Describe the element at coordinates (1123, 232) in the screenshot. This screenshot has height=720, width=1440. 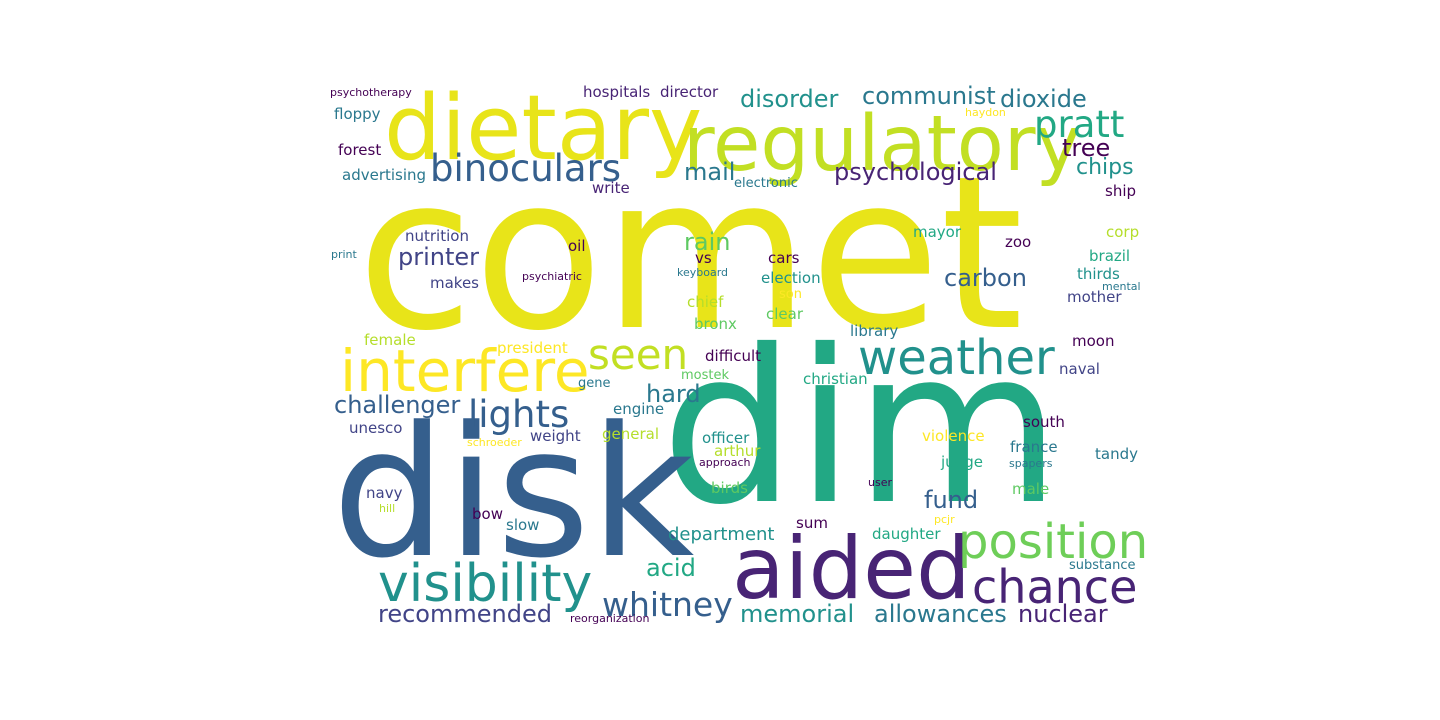
I see `word-corp: corp` at that location.